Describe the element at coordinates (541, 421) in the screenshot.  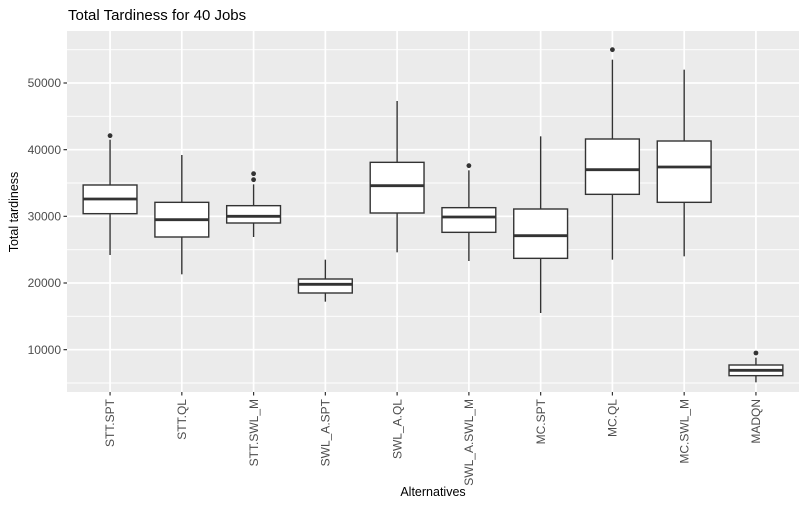
I see `x-tick-label: MC.SPT` at that location.